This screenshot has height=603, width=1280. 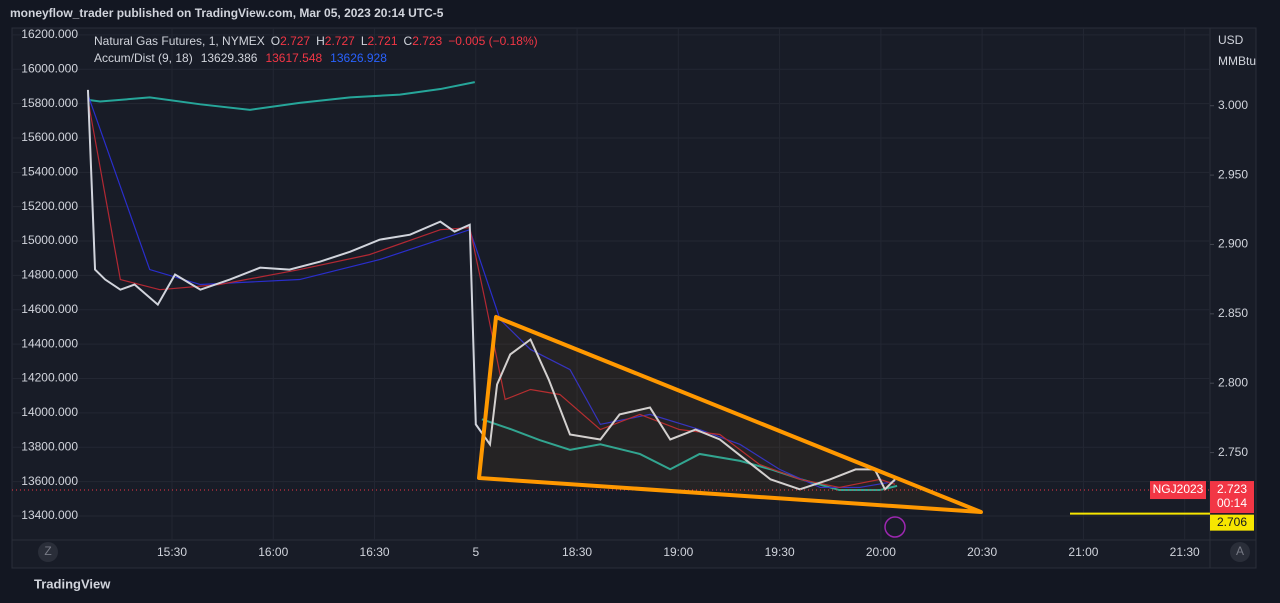 What do you see at coordinates (1233, 313) in the screenshot?
I see `y2-tick-label: 2.850` at bounding box center [1233, 313].